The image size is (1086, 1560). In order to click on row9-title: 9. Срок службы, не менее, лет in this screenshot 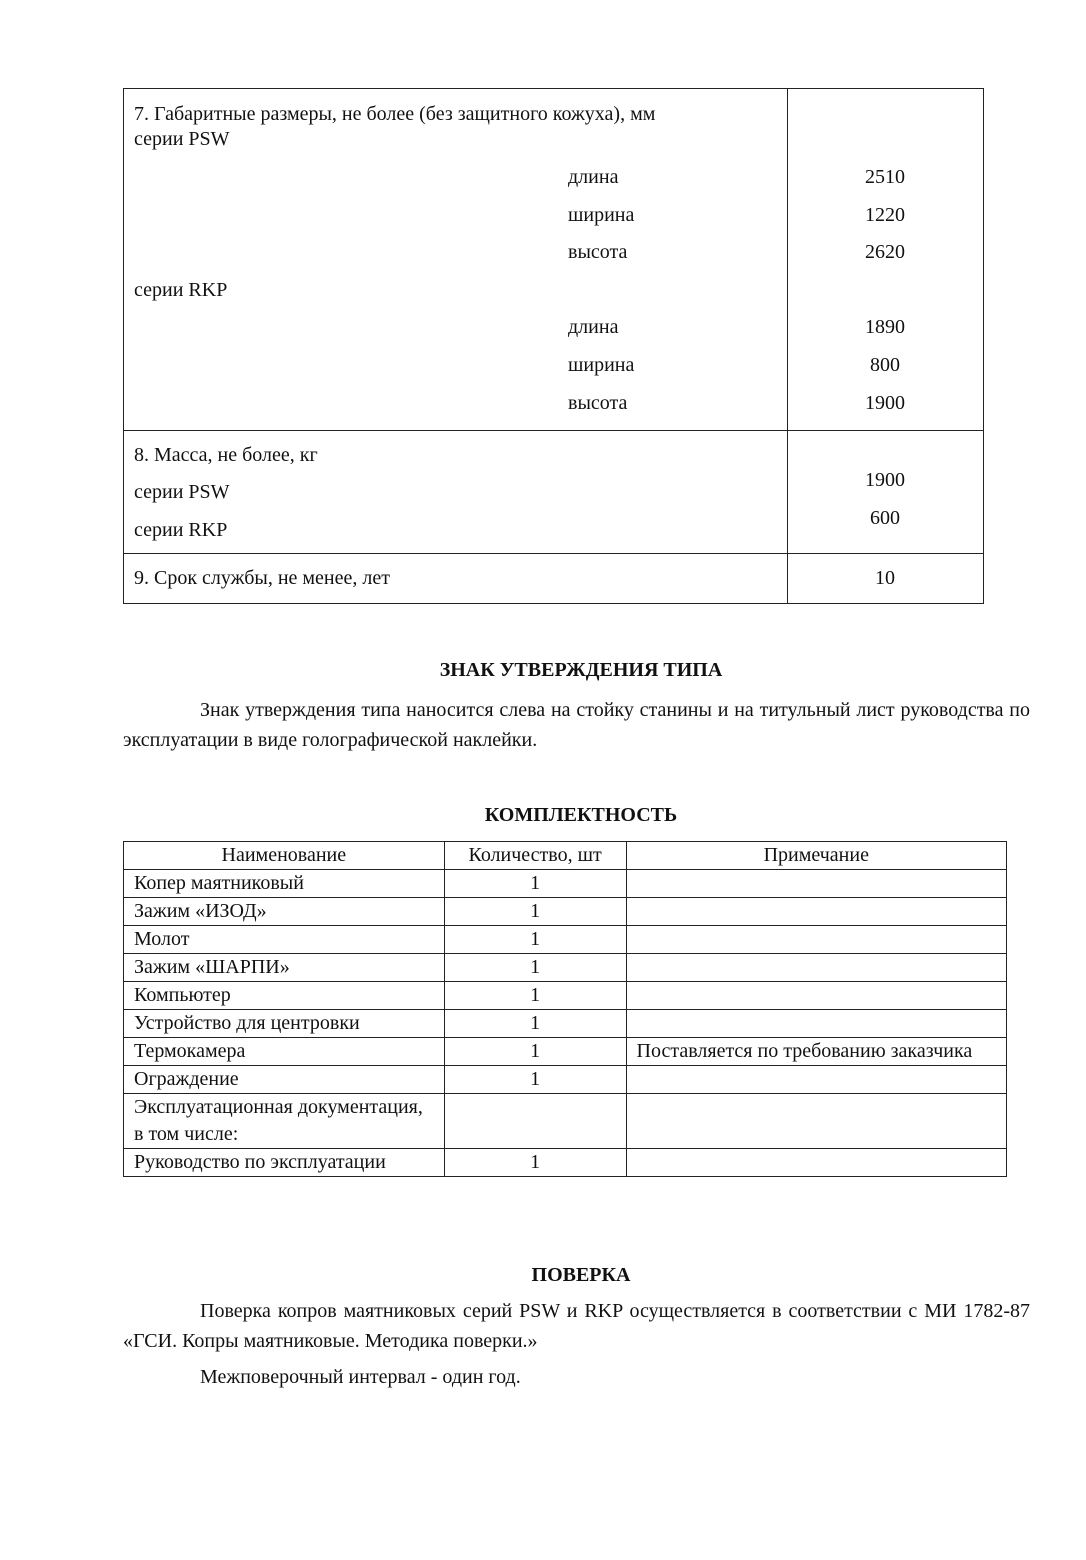, I will do `click(262, 578)`.